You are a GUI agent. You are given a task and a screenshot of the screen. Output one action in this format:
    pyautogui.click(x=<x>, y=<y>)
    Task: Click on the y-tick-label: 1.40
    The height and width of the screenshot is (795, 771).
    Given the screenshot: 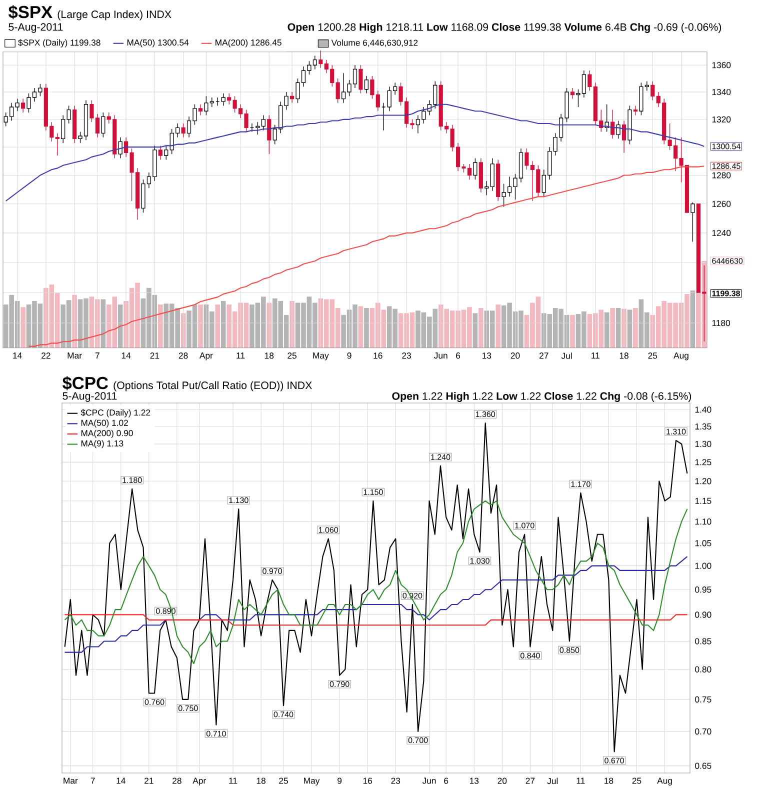 What is the action you would take?
    pyautogui.click(x=703, y=409)
    